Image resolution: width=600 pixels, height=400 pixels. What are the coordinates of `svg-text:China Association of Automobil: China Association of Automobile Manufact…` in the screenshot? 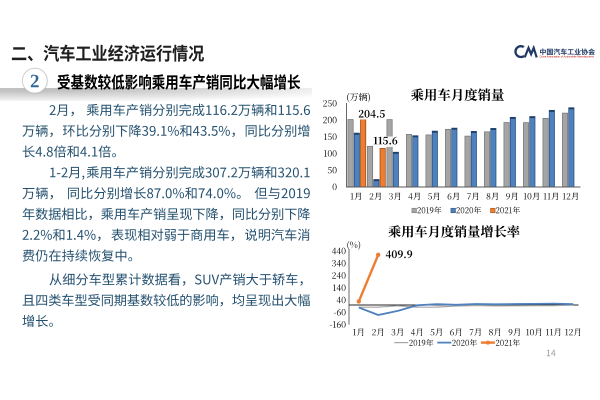 It's located at (566, 57).